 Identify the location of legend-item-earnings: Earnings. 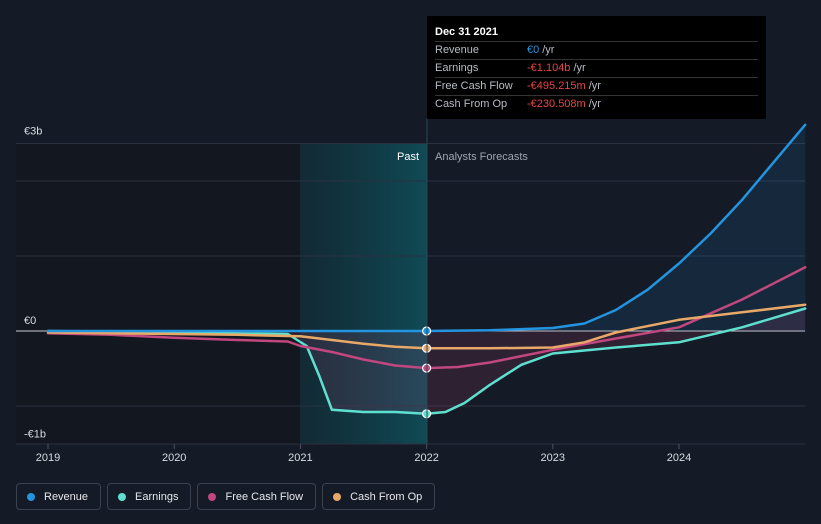
(149, 496).